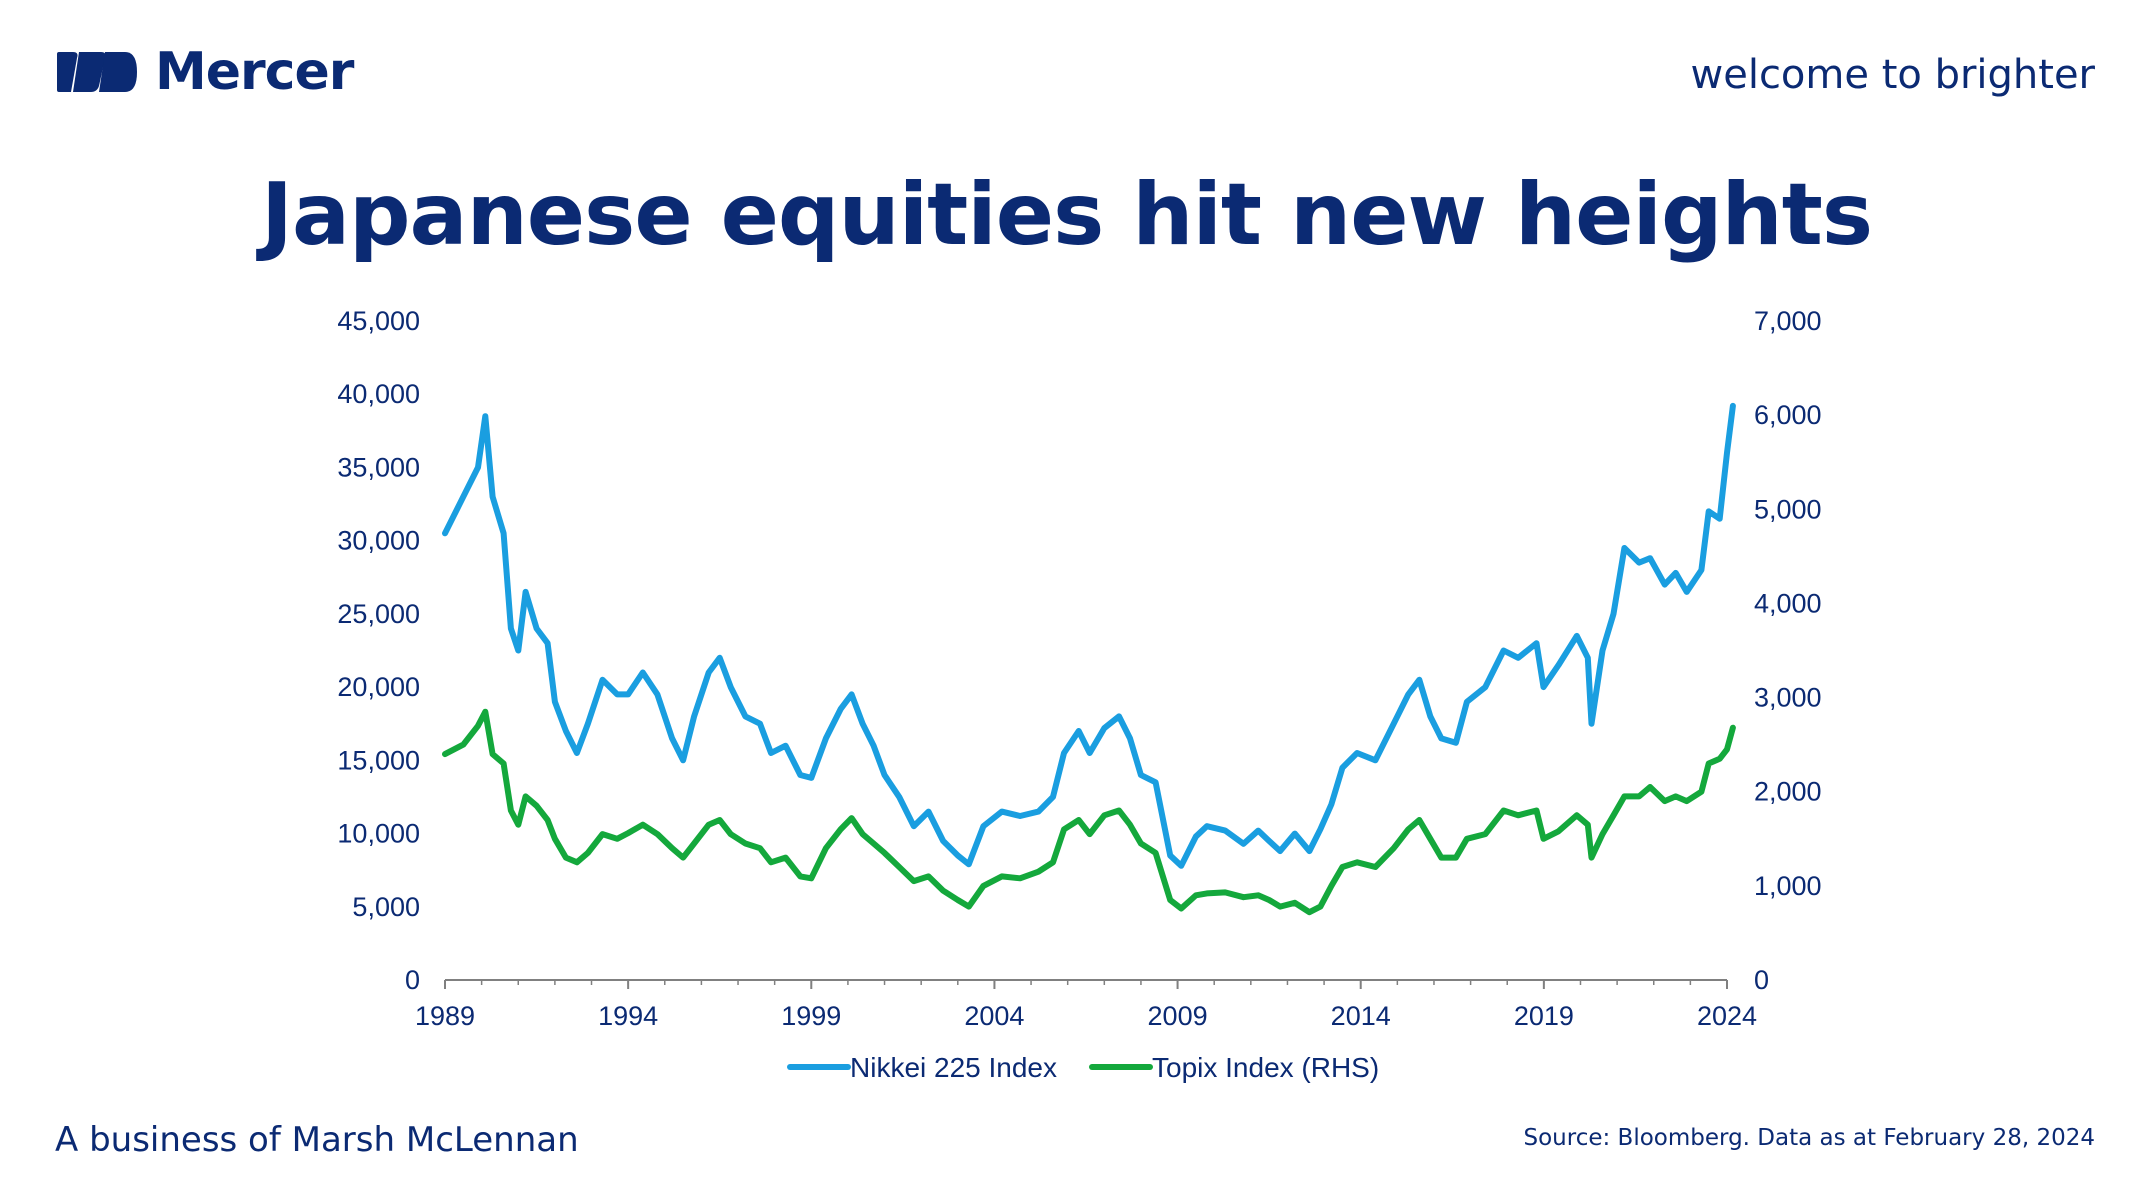 The image size is (2133, 1200). I want to click on x-tick-label: 1994, so click(628, 1016).